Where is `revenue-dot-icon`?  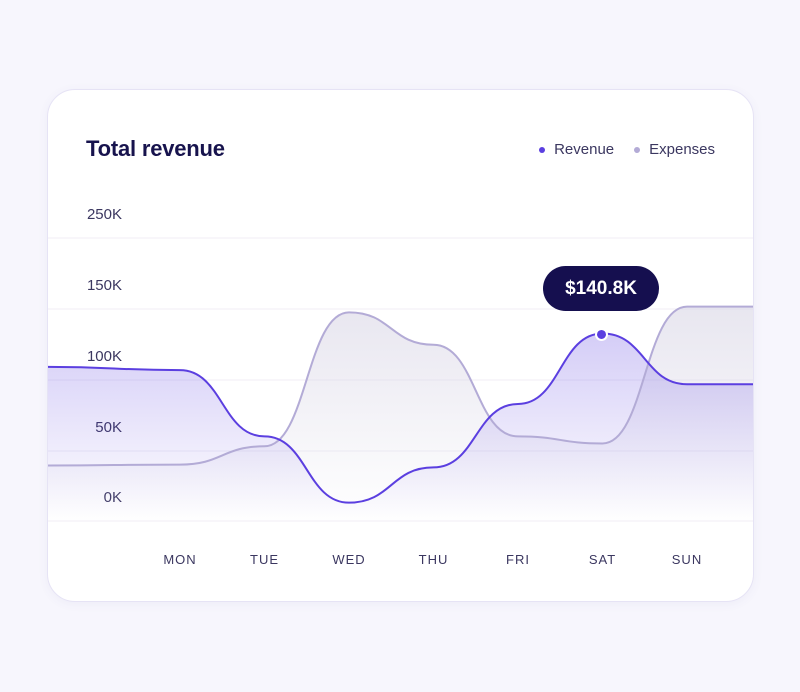
revenue-dot-icon is located at coordinates (542, 149).